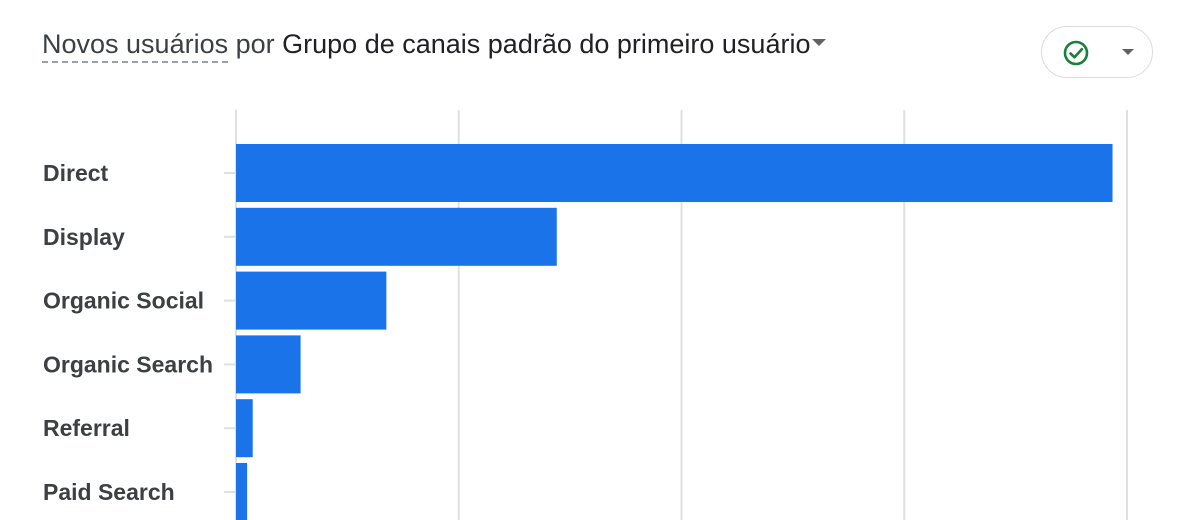 This screenshot has width=1200, height=520. I want to click on title-joiner: por, so click(255, 44).